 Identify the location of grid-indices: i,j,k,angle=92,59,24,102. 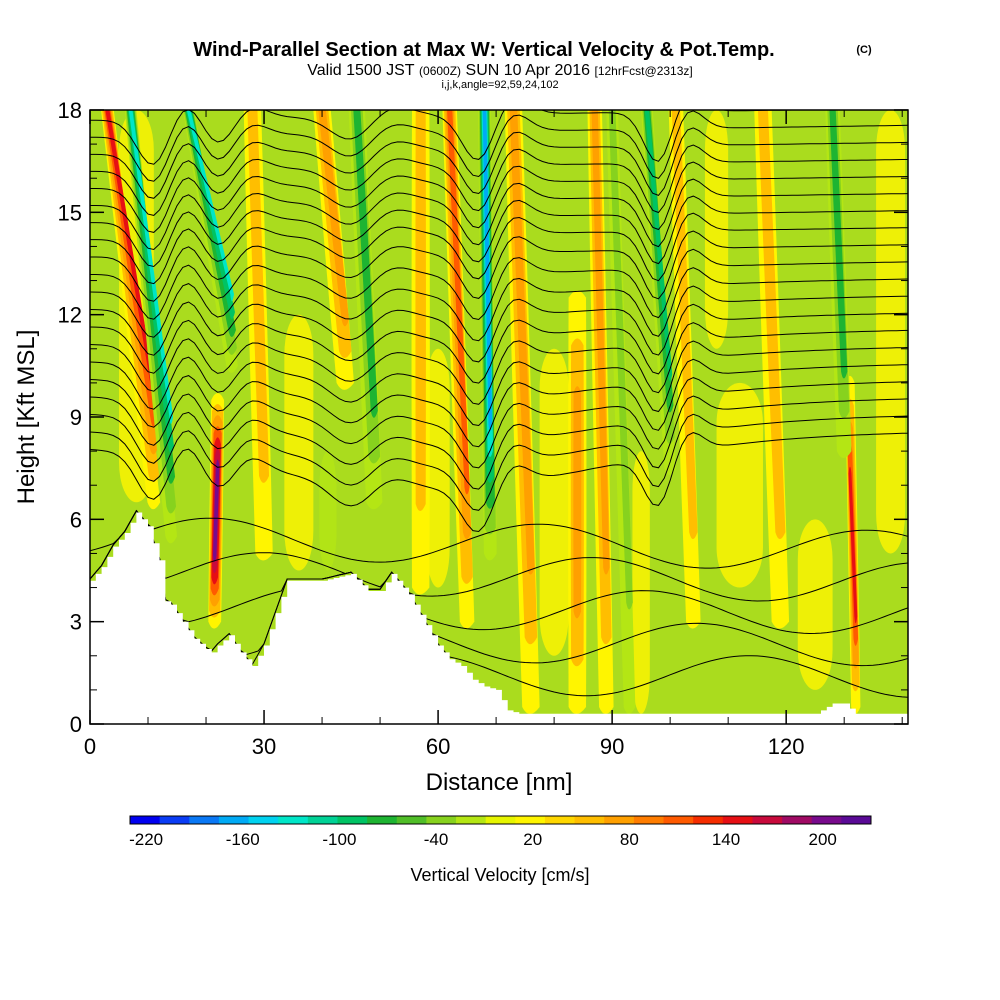
(499, 85).